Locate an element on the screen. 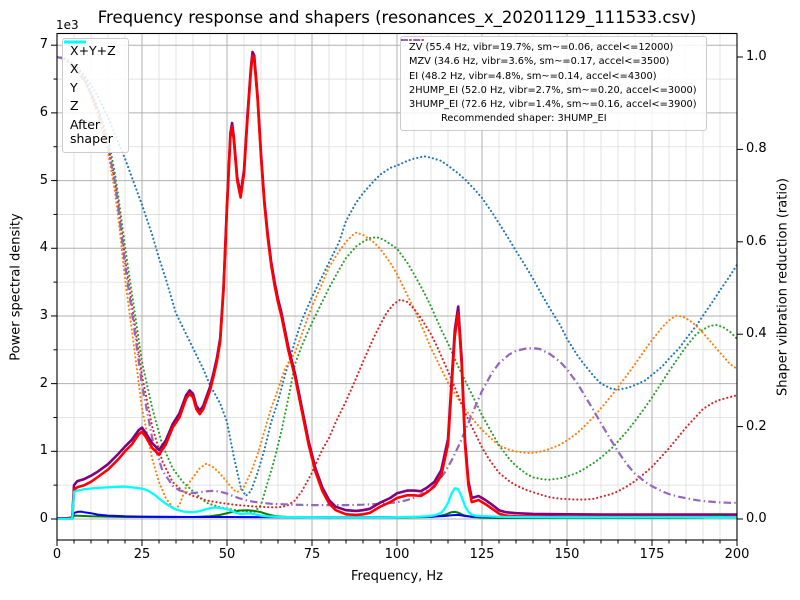 The width and height of the screenshot is (800, 600). legend-psd: X+Y+Z X Y Z After shaper is located at coordinates (95, 96).